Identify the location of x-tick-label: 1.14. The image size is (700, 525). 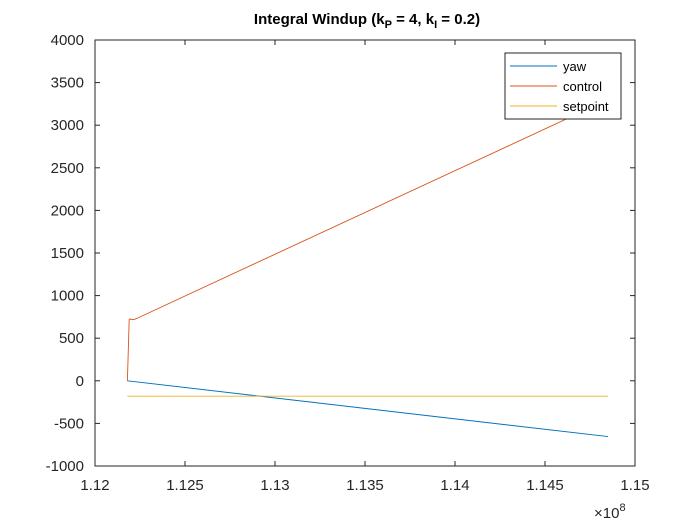
(454, 485).